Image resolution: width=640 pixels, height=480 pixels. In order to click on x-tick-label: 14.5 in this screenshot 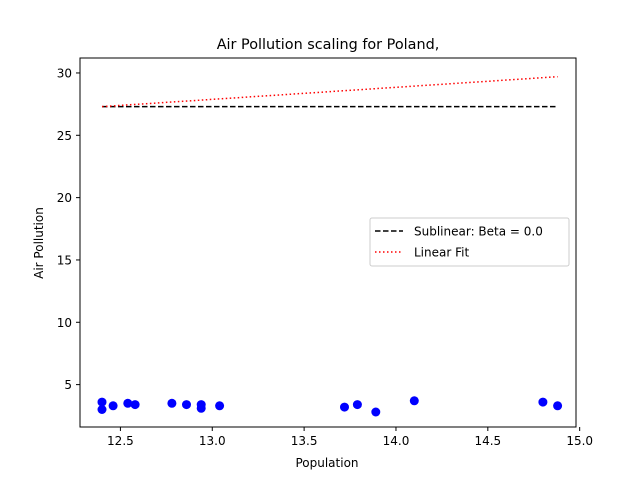, I will do `click(487, 441)`.